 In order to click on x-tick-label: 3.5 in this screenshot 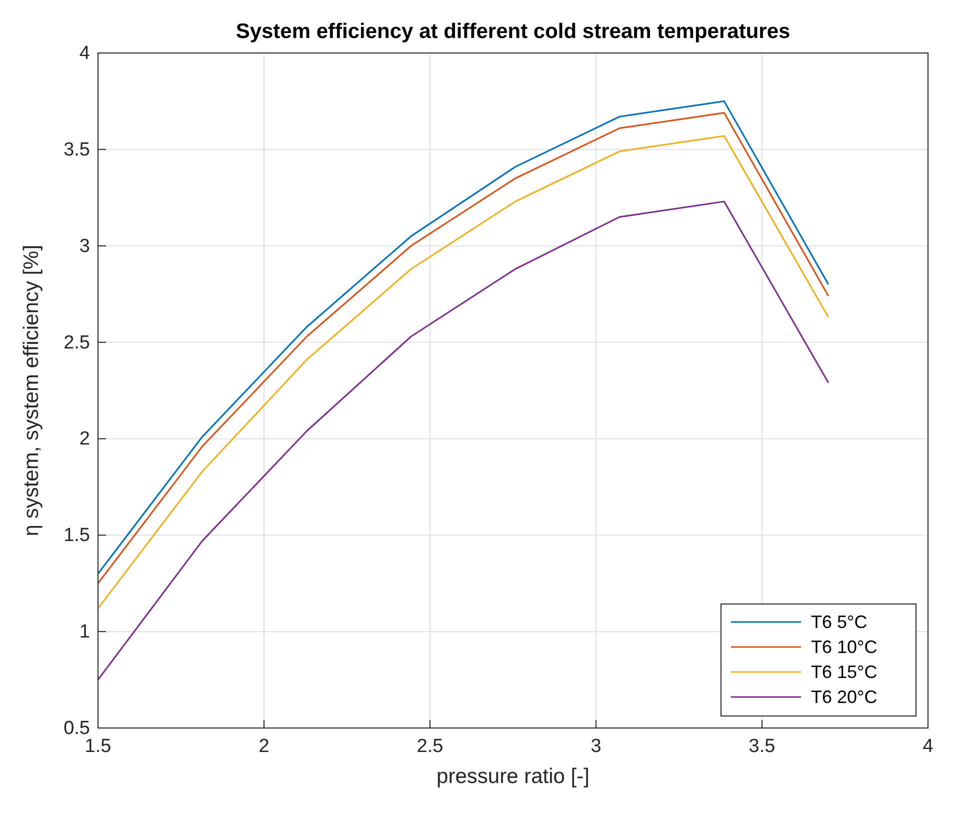, I will do `click(762, 746)`.